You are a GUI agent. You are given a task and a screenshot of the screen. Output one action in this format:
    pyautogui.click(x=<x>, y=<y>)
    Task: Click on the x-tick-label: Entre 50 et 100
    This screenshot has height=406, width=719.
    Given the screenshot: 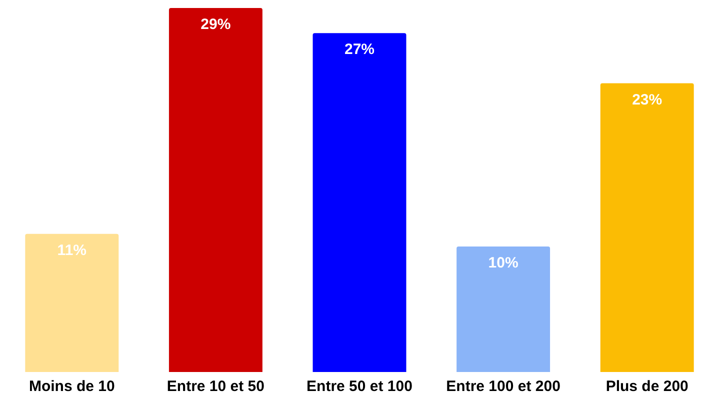 What is the action you would take?
    pyautogui.click(x=359, y=387)
    